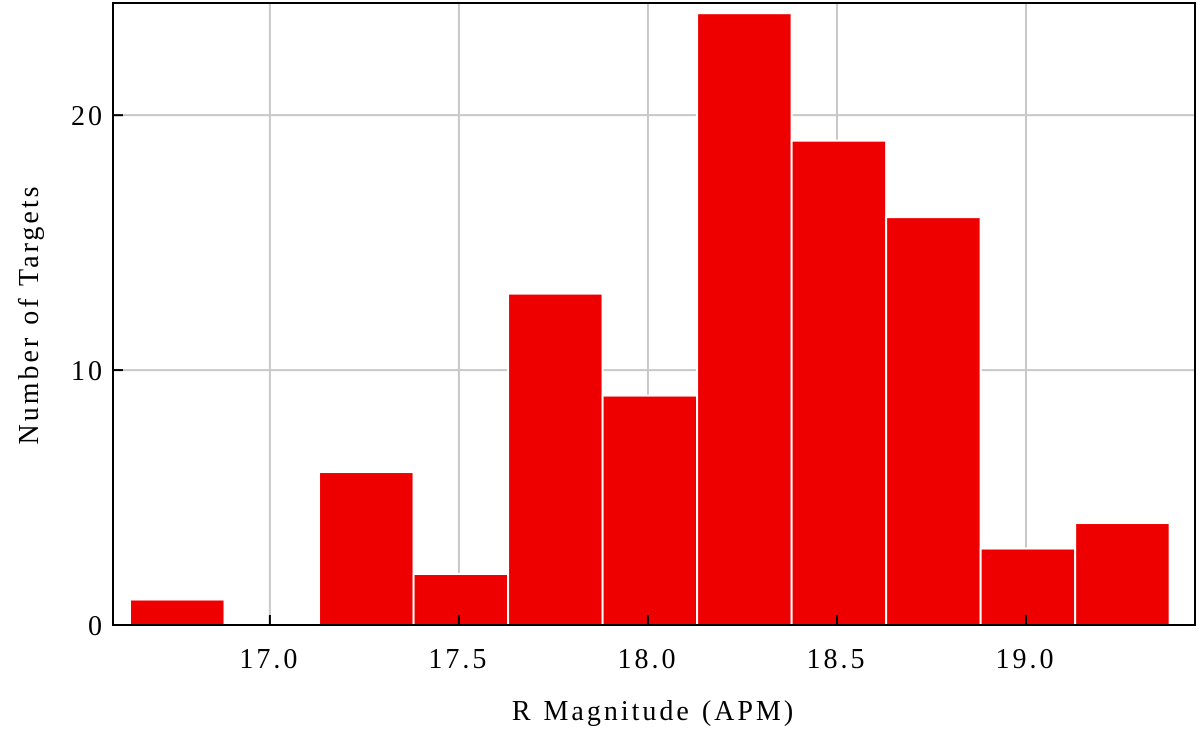  I want to click on y-tick-label: 0, so click(96, 626).